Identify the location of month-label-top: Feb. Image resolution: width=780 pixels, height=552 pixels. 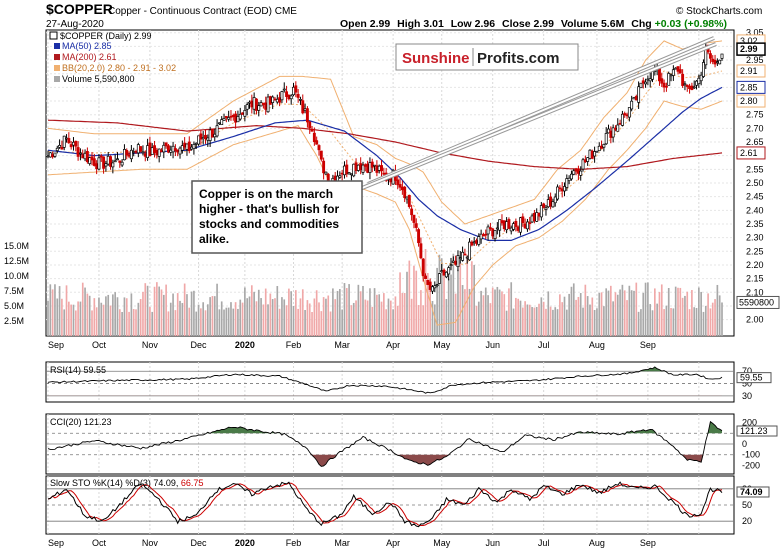
(294, 345).